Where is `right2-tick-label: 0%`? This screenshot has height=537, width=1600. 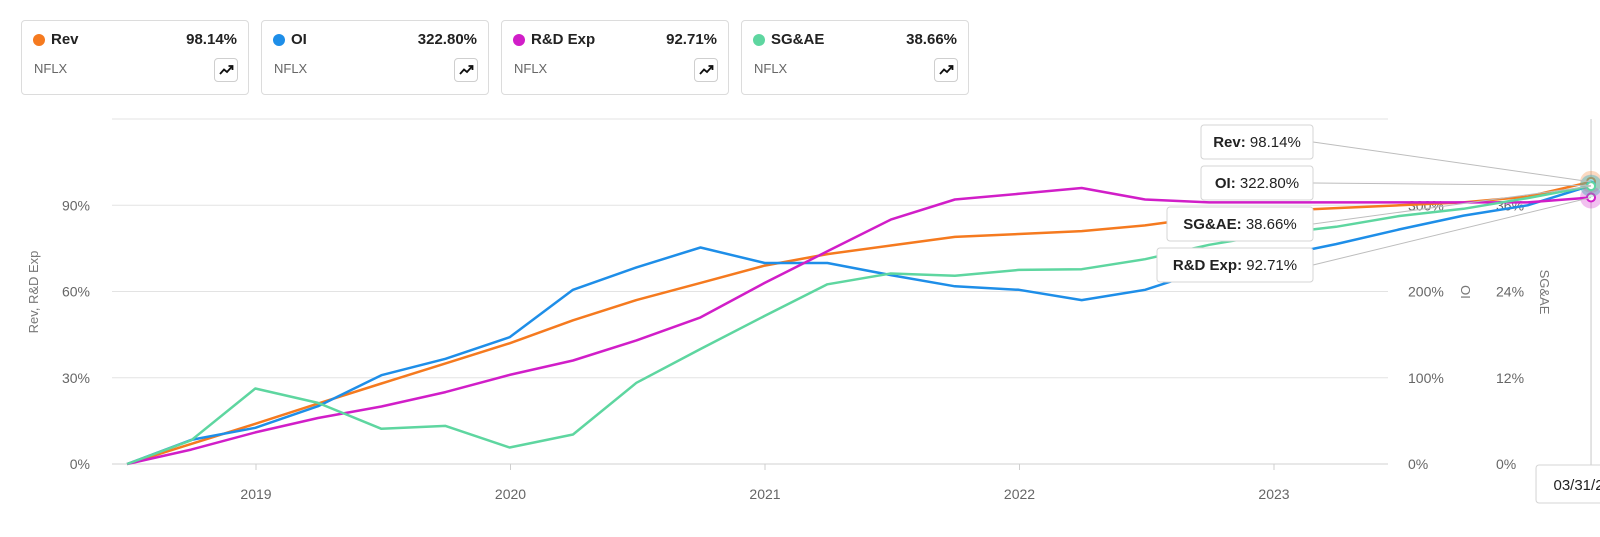
right2-tick-label: 0% is located at coordinates (1506, 464).